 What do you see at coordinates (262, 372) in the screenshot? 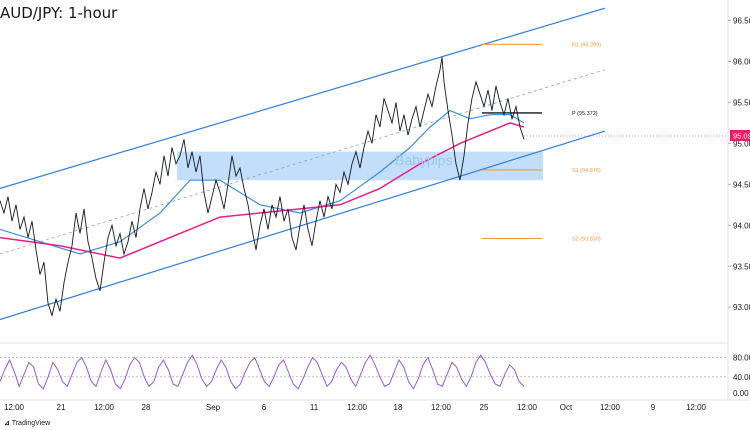
I see `stoch-line` at bounding box center [262, 372].